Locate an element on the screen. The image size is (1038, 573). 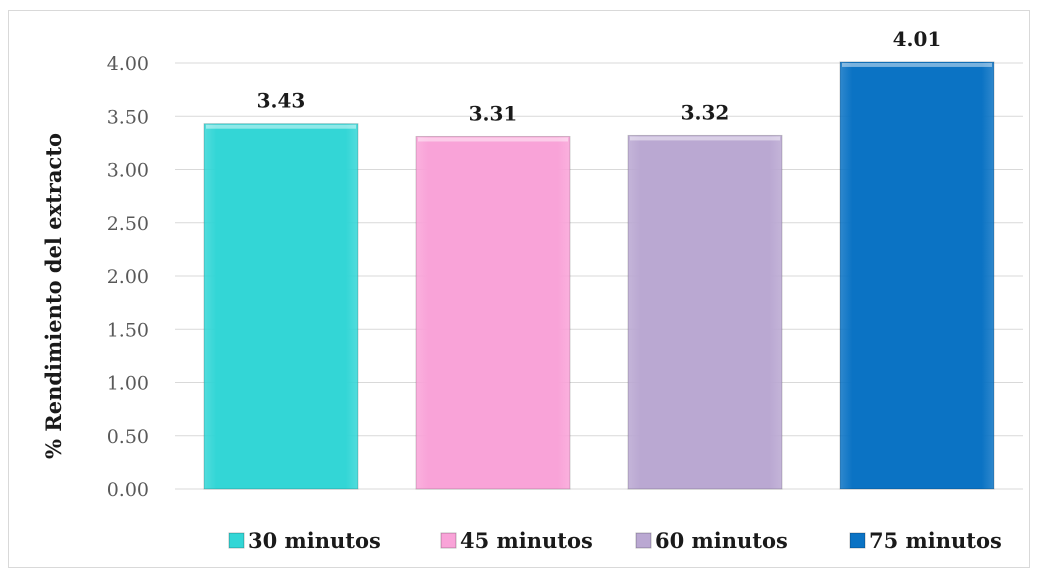
y-tick-label: 2.00 is located at coordinates (128, 277).